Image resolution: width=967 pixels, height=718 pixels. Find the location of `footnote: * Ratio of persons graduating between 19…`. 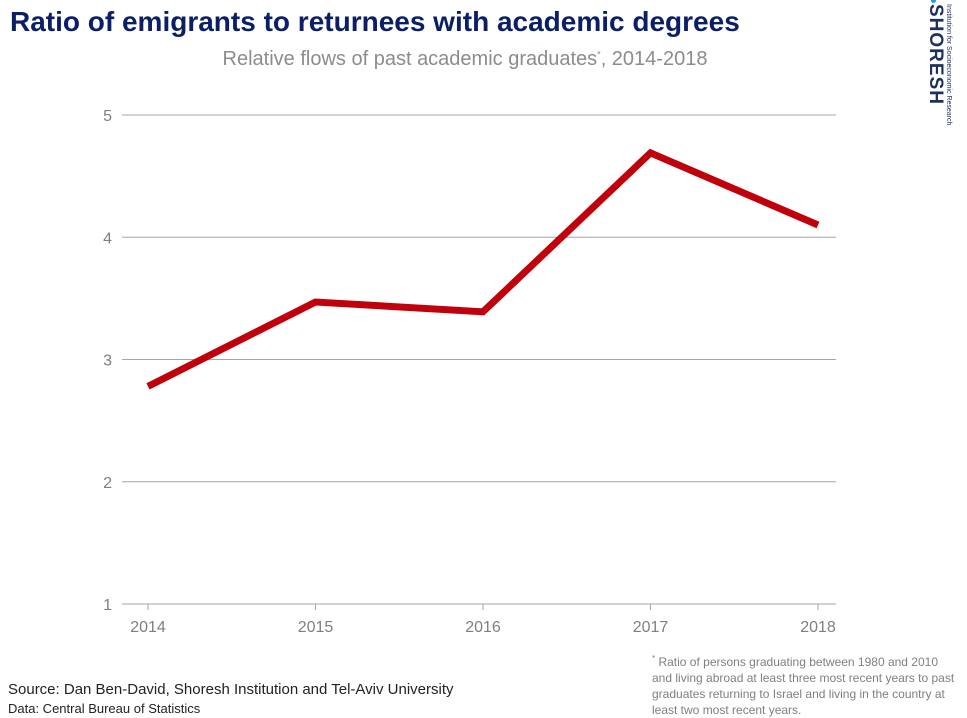

footnote: * Ratio of persons graduating between 19… is located at coordinates (804, 684).